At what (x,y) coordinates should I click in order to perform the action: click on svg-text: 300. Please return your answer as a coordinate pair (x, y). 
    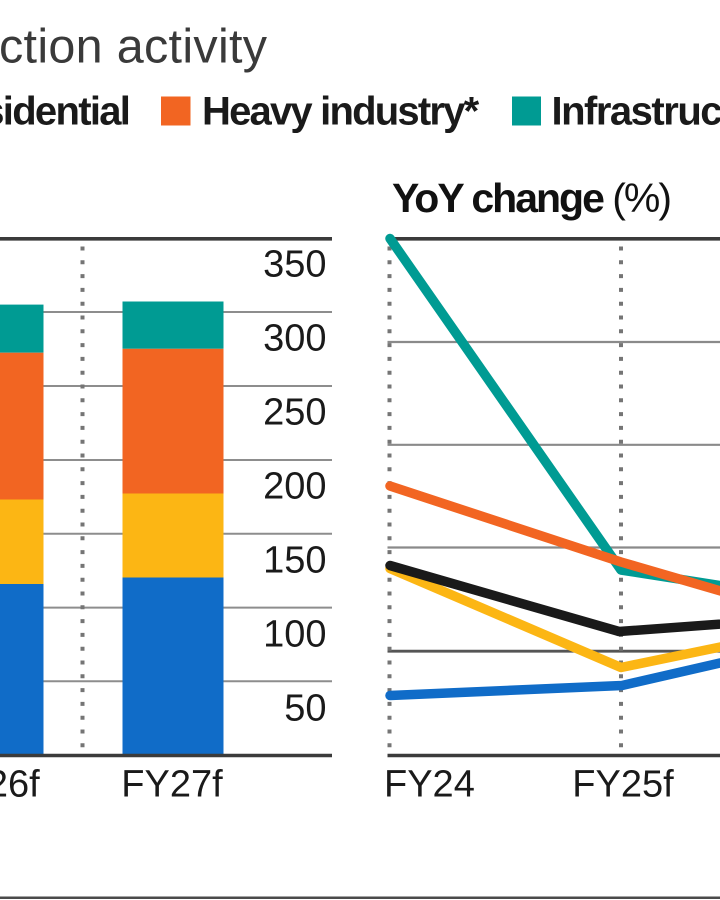
    Looking at the image, I should click on (294, 339).